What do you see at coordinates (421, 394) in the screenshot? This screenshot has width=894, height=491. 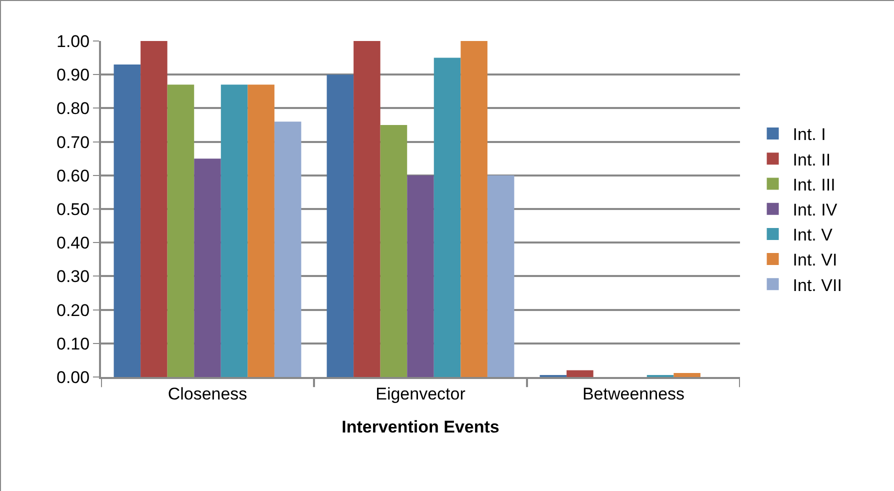 I see `x-tick-label: Eigenvector` at bounding box center [421, 394].